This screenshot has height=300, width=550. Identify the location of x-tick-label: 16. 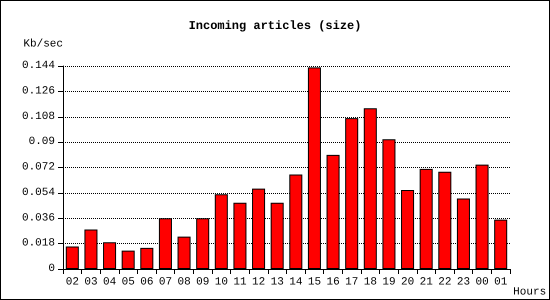
(333, 282).